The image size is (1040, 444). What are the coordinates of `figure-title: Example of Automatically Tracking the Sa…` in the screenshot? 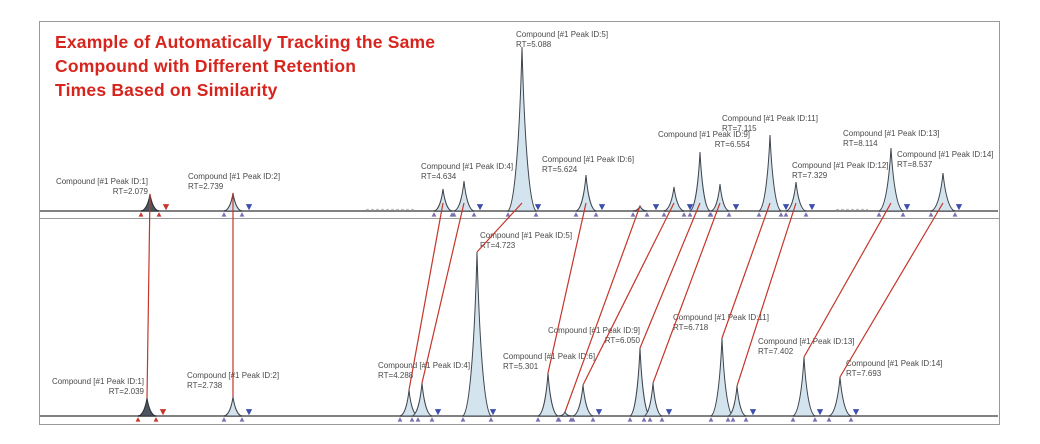 It's located at (245, 66).